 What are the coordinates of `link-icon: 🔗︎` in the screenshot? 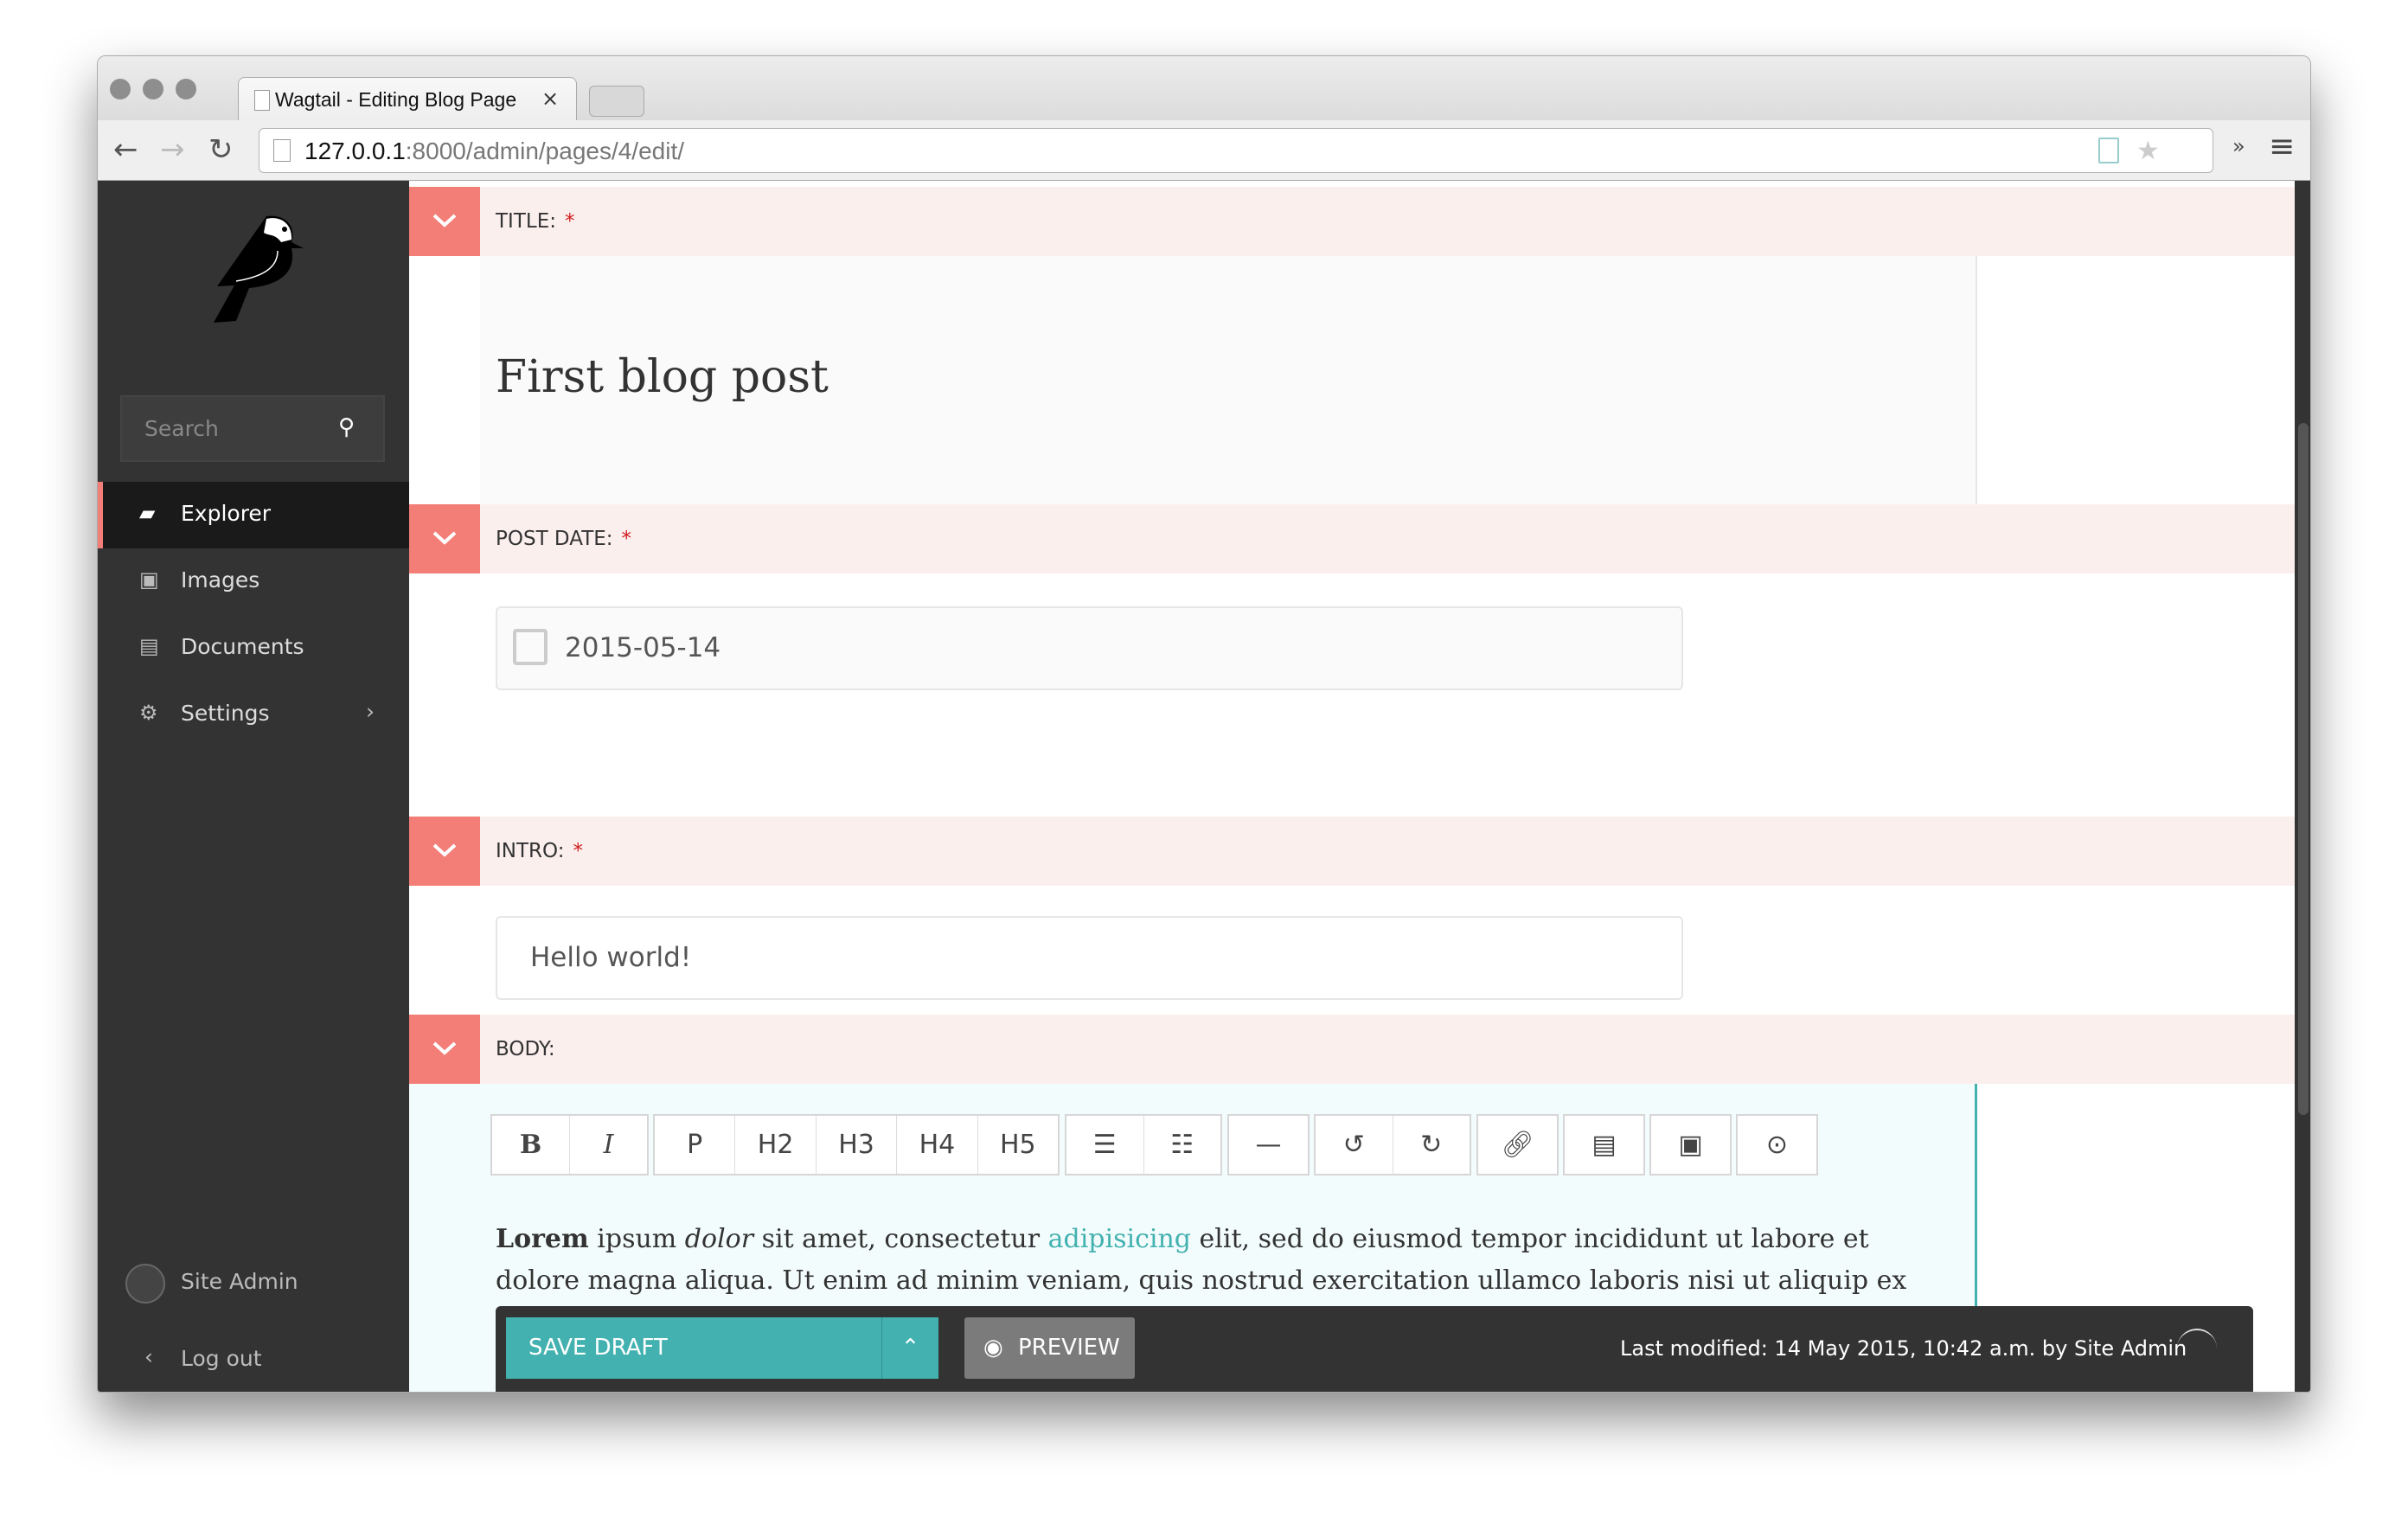 It's located at (1517, 1145).